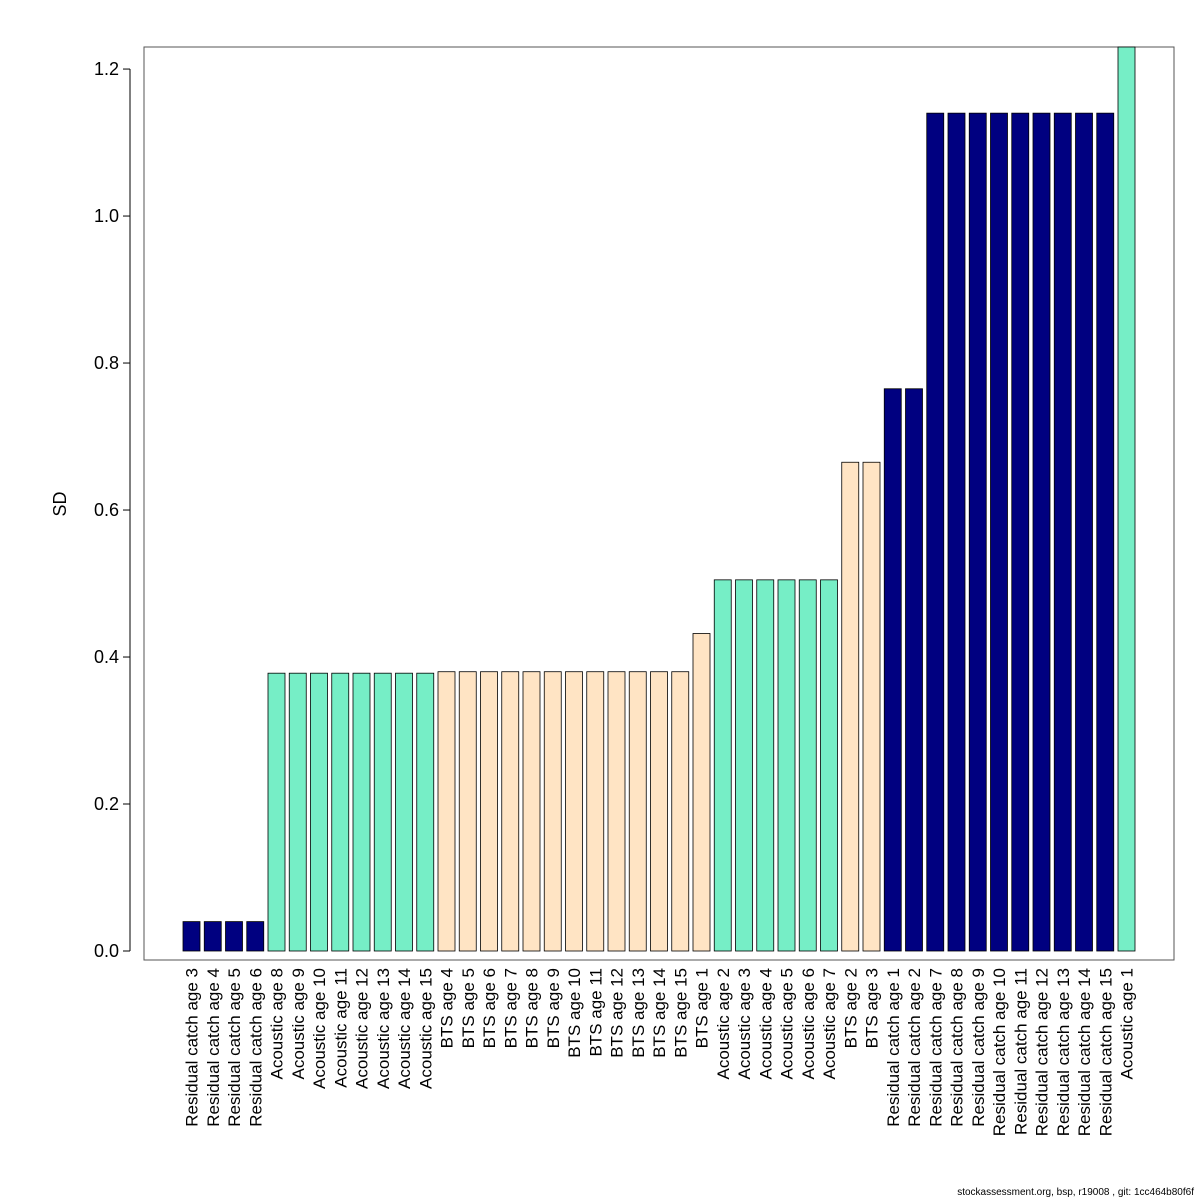 Image resolution: width=1200 pixels, height=1200 pixels. Describe the element at coordinates (893, 1047) in the screenshot. I see `x-tick-label: Residual catch age 1` at that location.